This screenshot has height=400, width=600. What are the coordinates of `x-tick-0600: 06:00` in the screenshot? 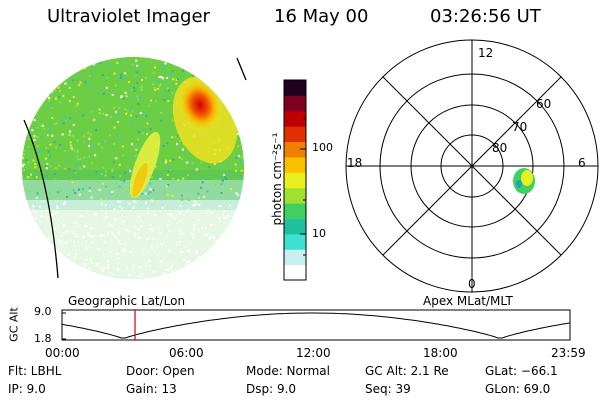 It's located at (186, 353).